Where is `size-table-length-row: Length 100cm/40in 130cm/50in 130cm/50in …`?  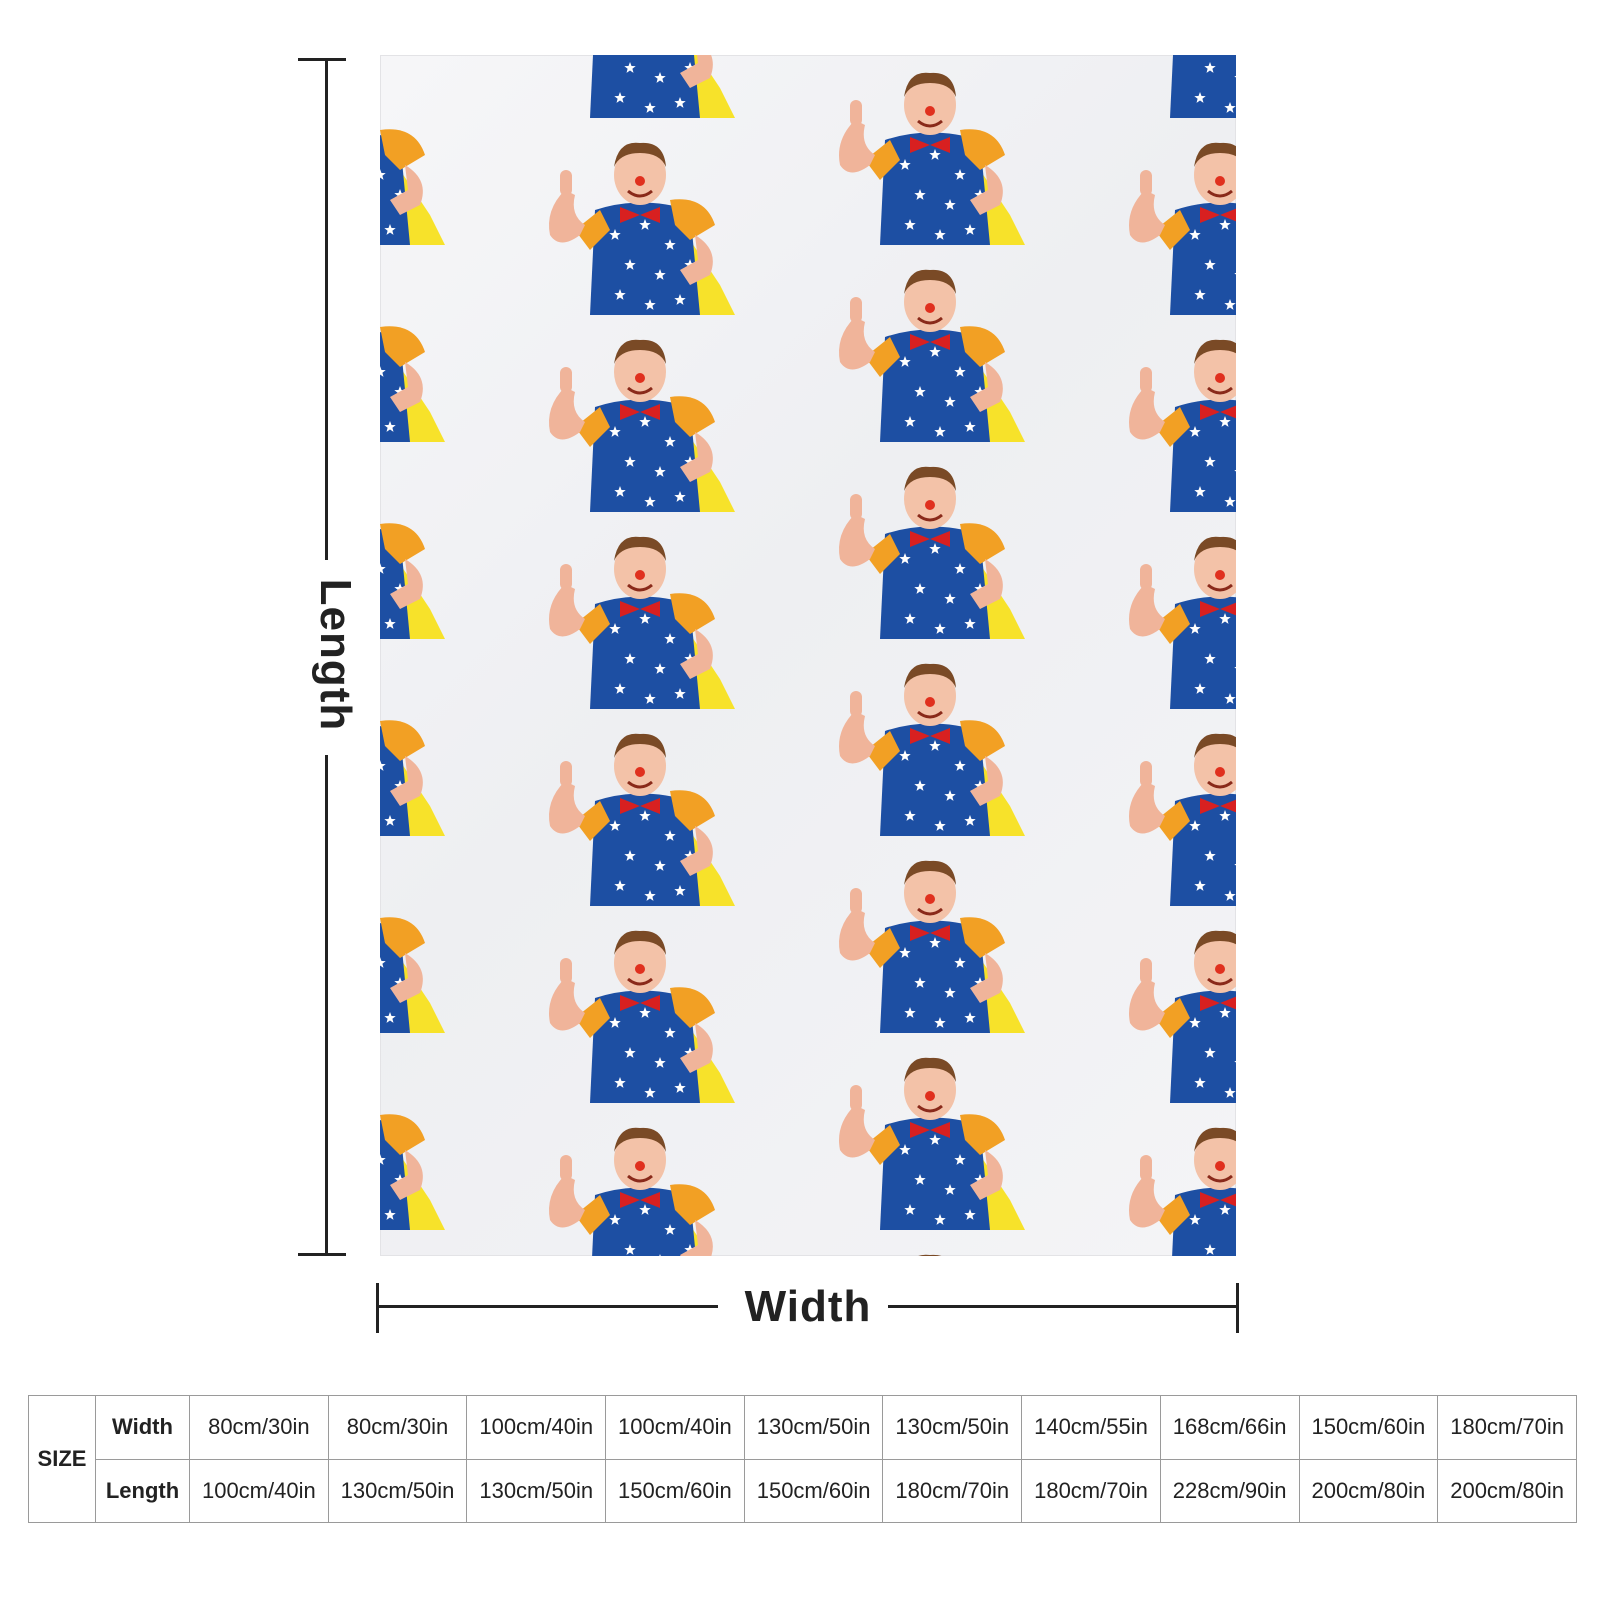 size-table-length-row: Length 100cm/40in 130cm/50in 130cm/50in … is located at coordinates (803, 1490).